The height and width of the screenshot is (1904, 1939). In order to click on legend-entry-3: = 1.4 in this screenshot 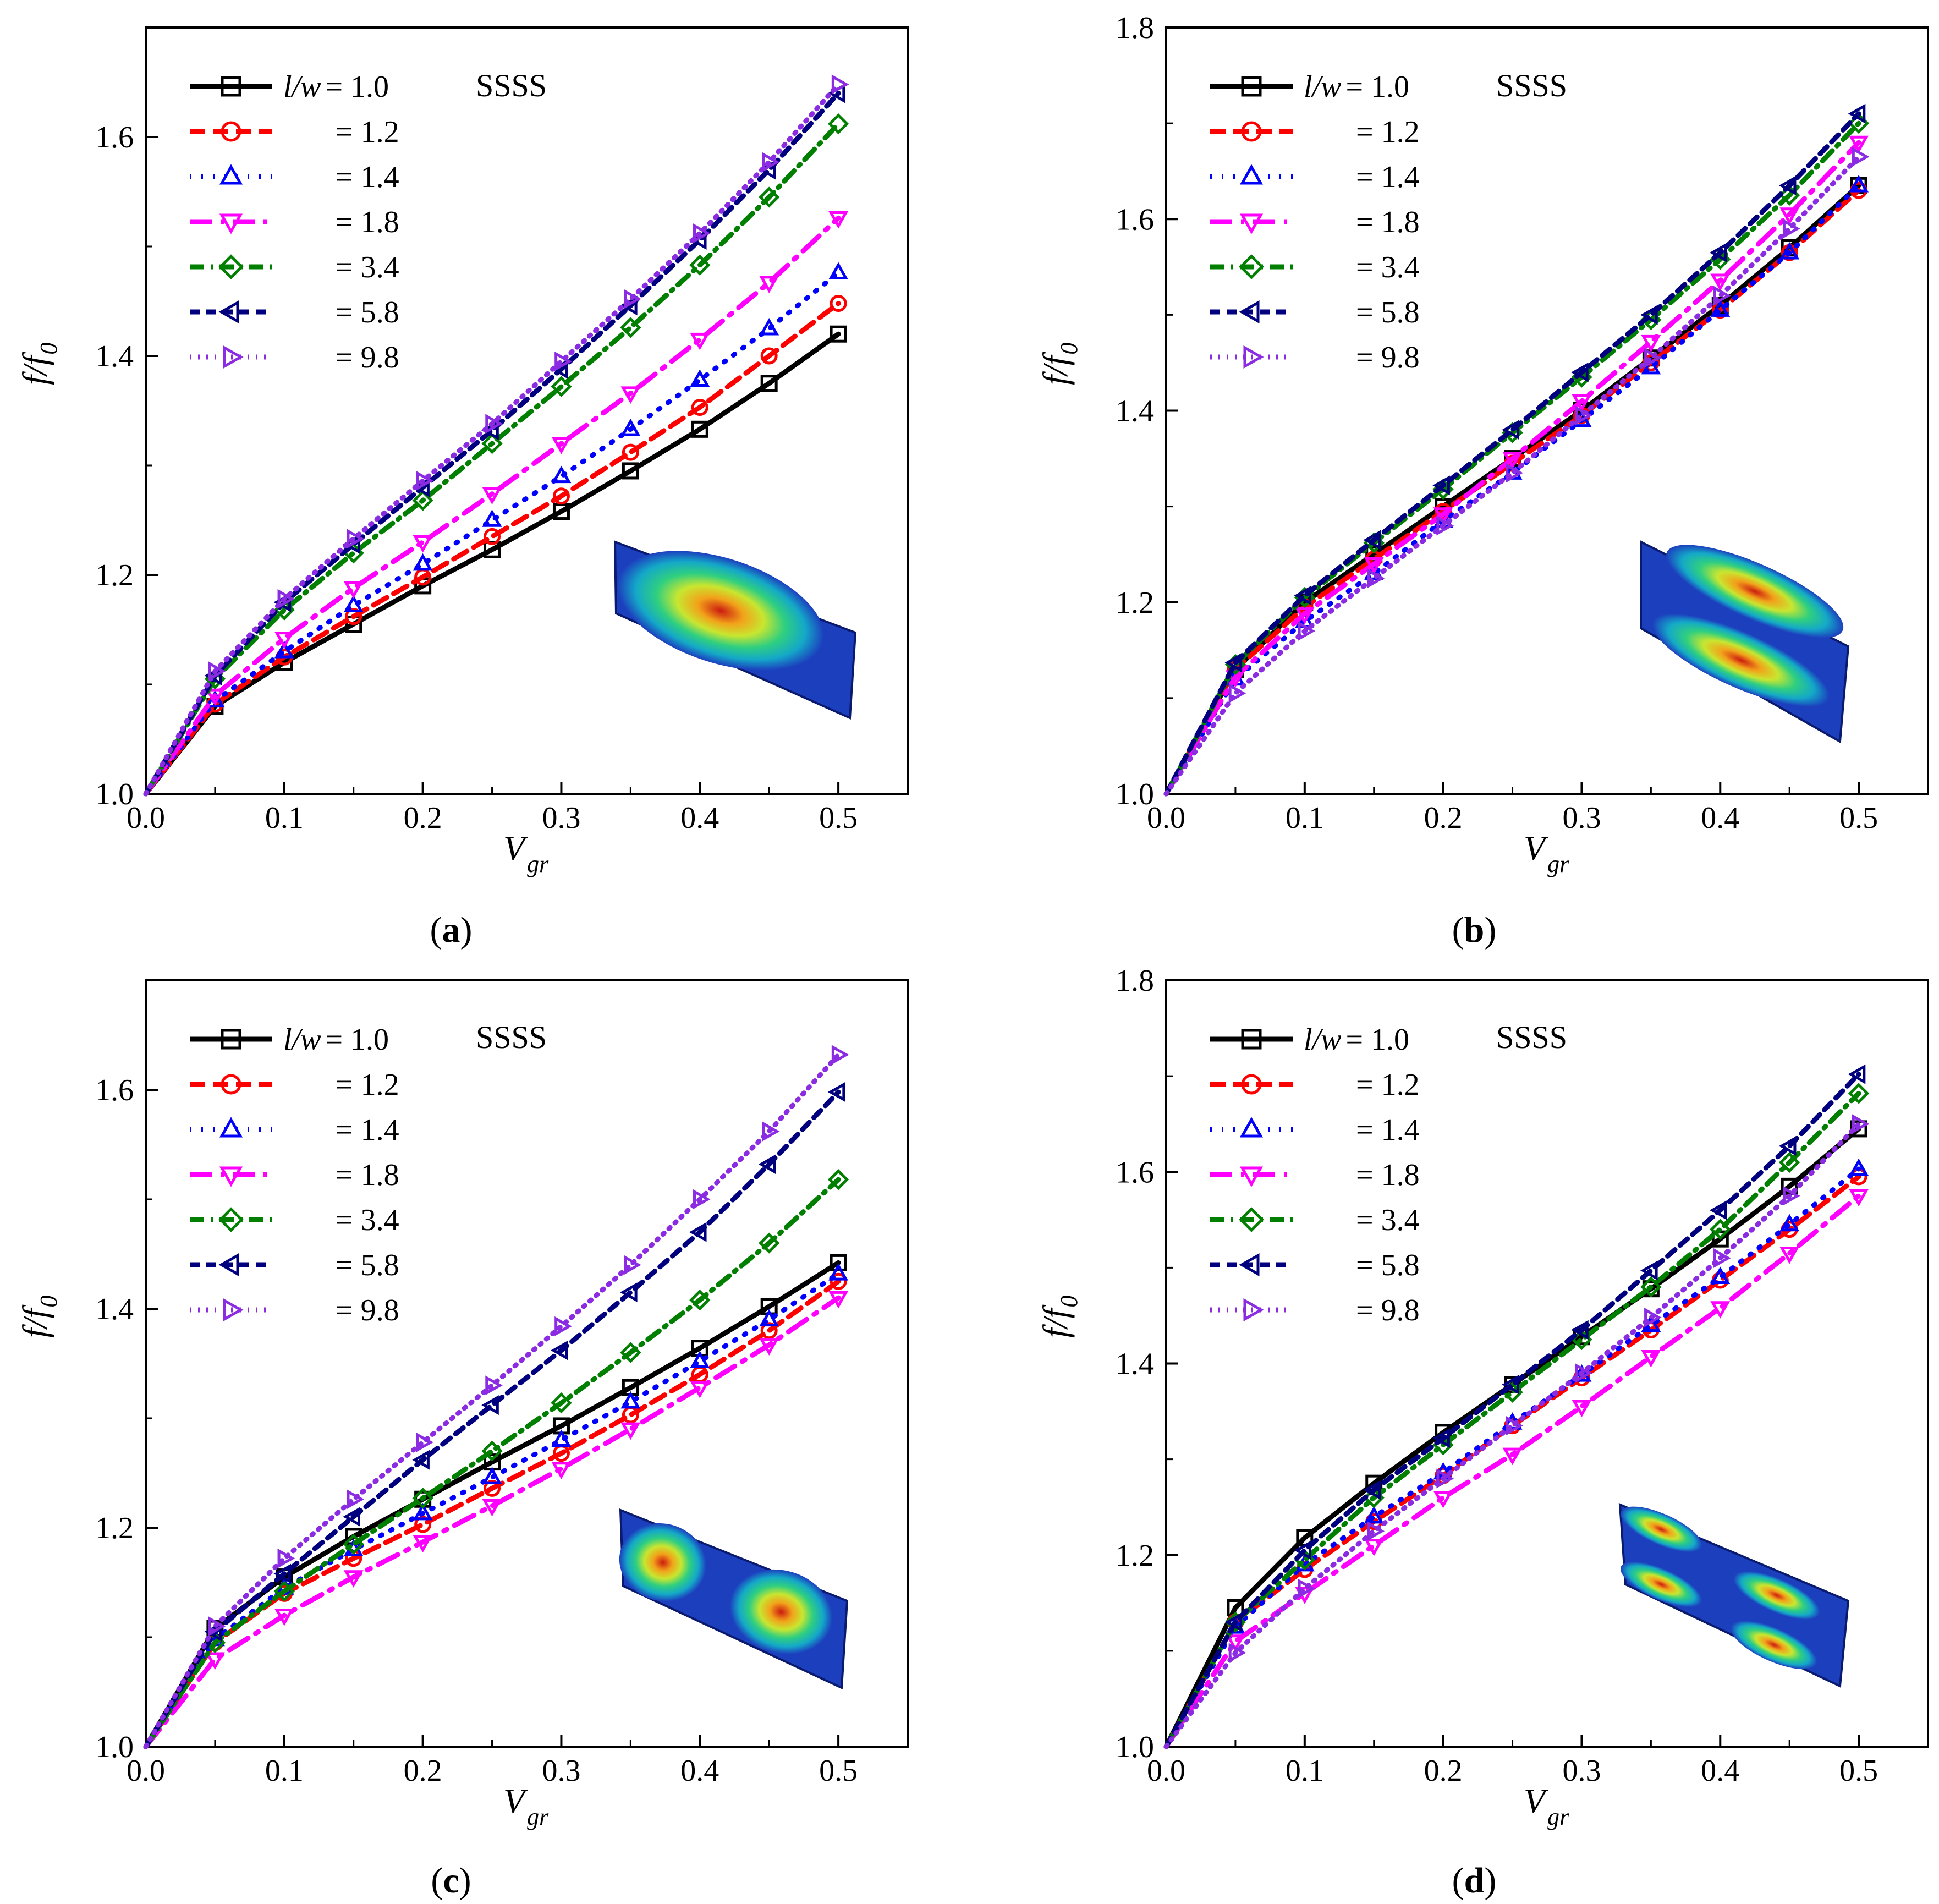, I will do `click(294, 1130)`.